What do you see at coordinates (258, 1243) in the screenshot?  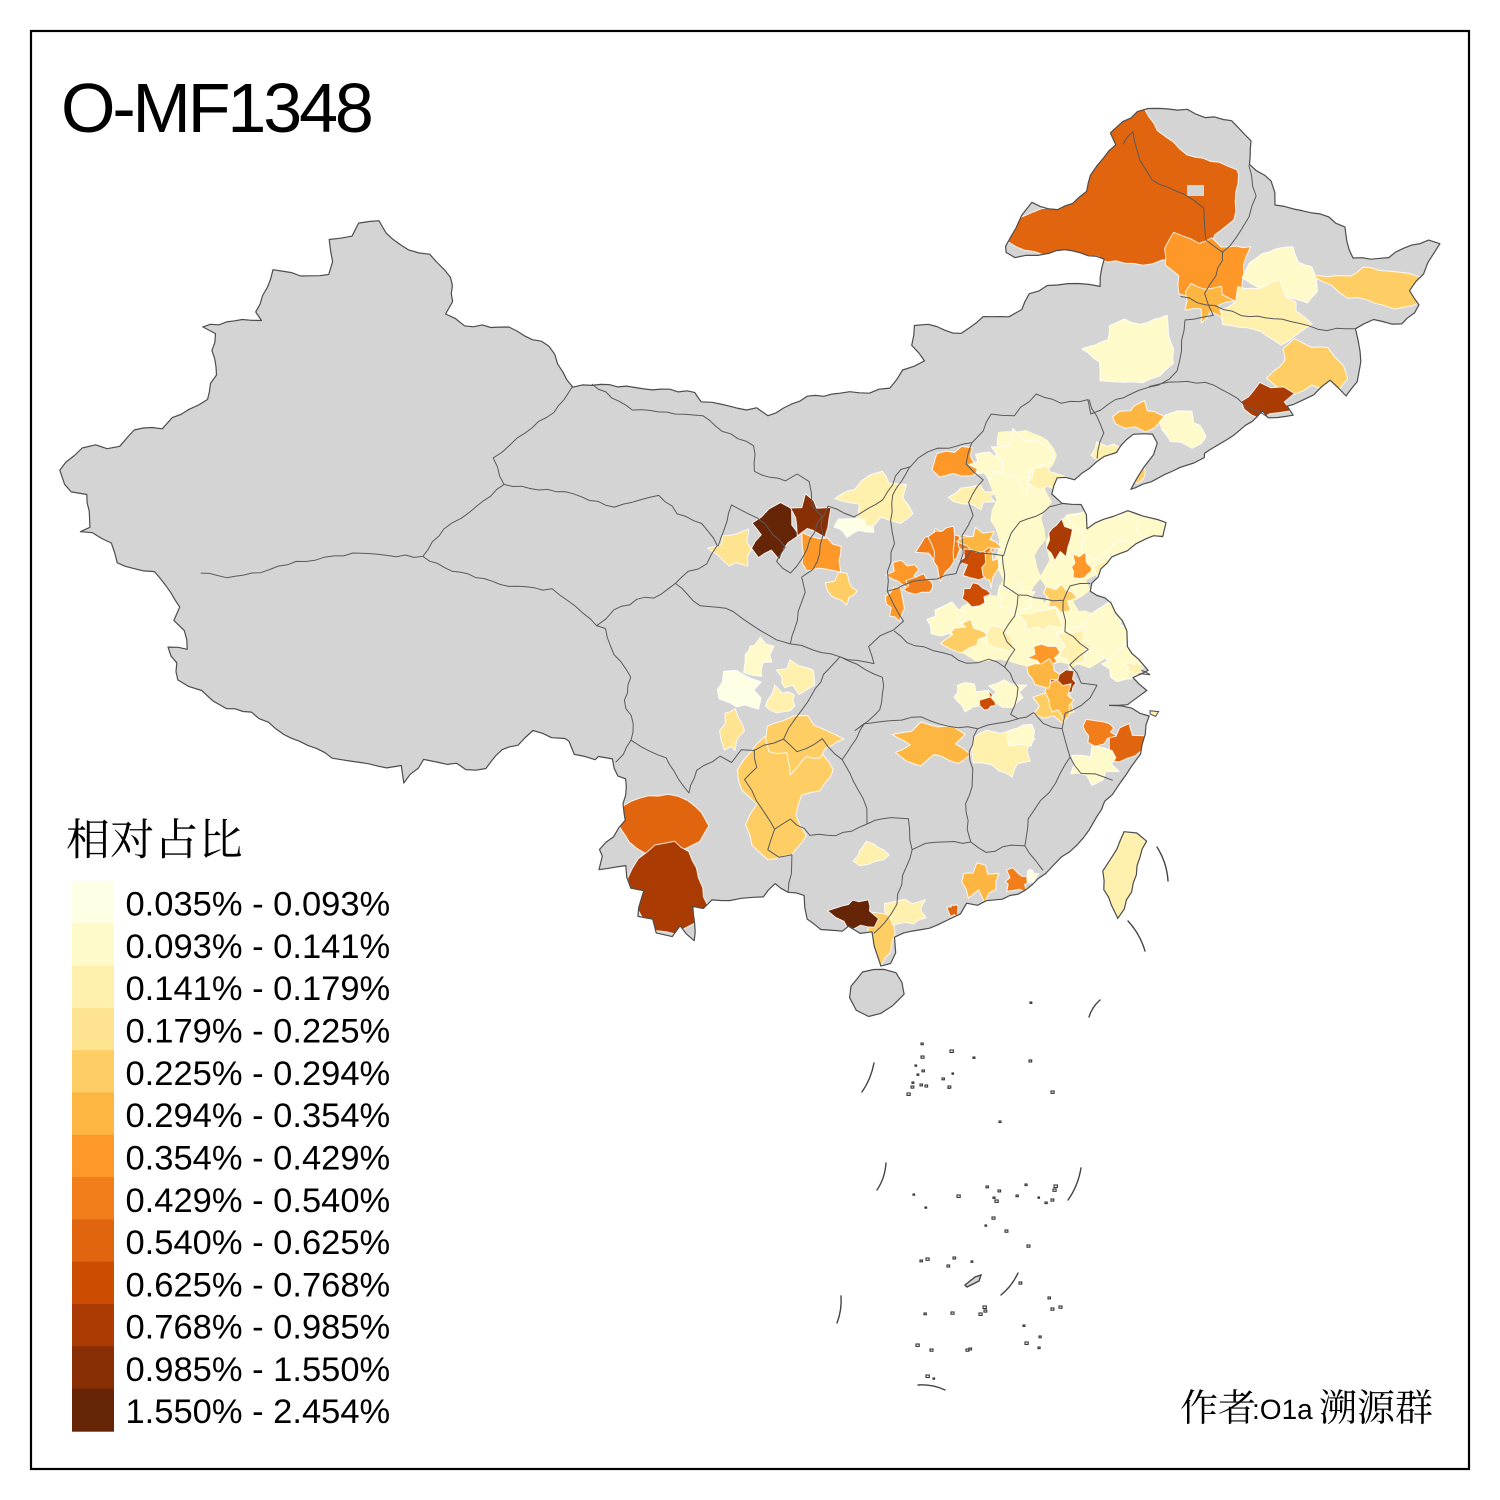 I see `svg-text: 0.540% - 0.625%` at bounding box center [258, 1243].